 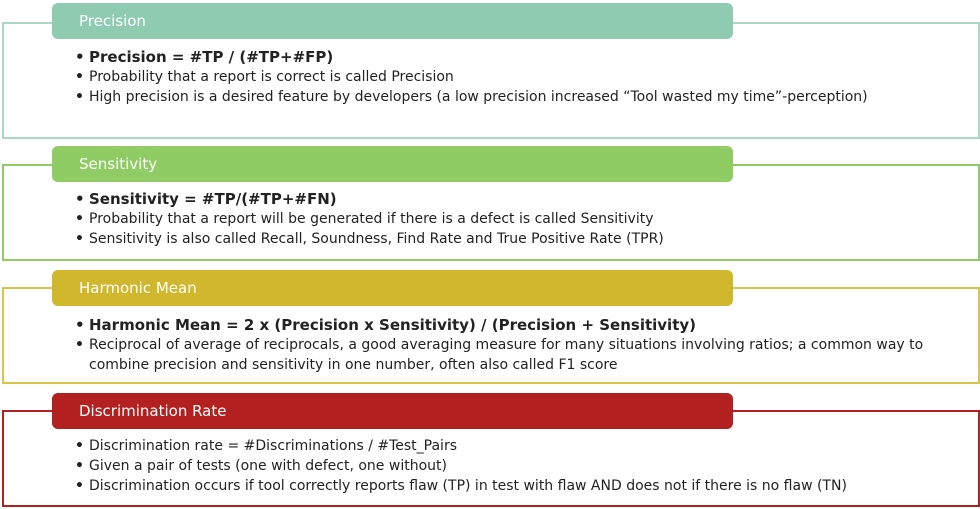 What do you see at coordinates (517, 199) in the screenshot?
I see `sensitivity-formula: Sensitivity = #TP/(#TP+#FN)` at bounding box center [517, 199].